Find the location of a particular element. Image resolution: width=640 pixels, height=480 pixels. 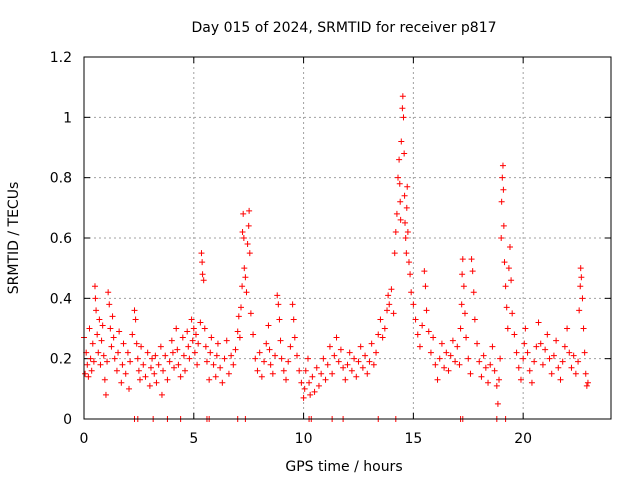

y-tick-label: 1.2 is located at coordinates (61, 58).